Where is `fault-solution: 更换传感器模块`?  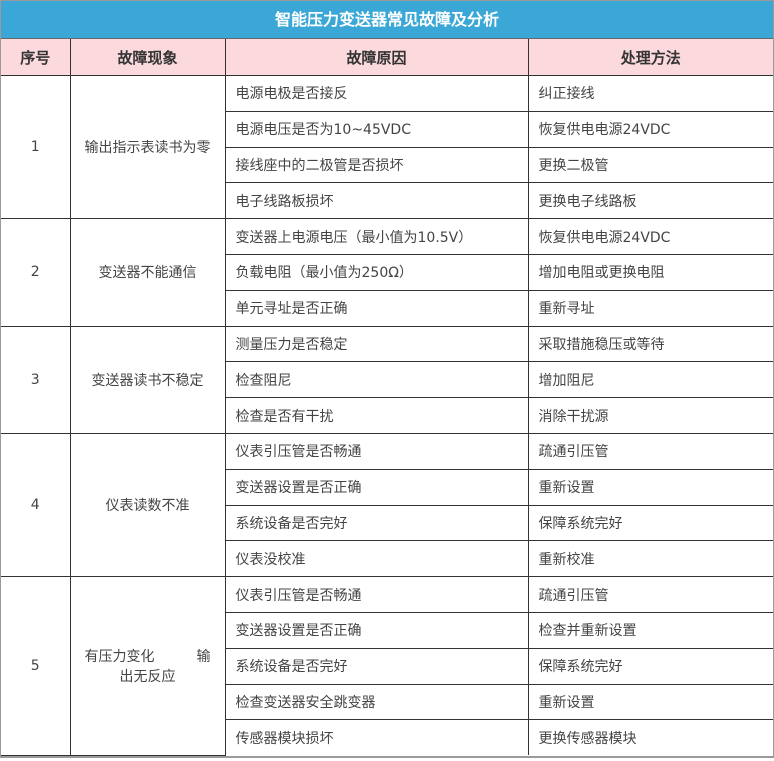
fault-solution: 更换传感器模块 is located at coordinates (650, 737).